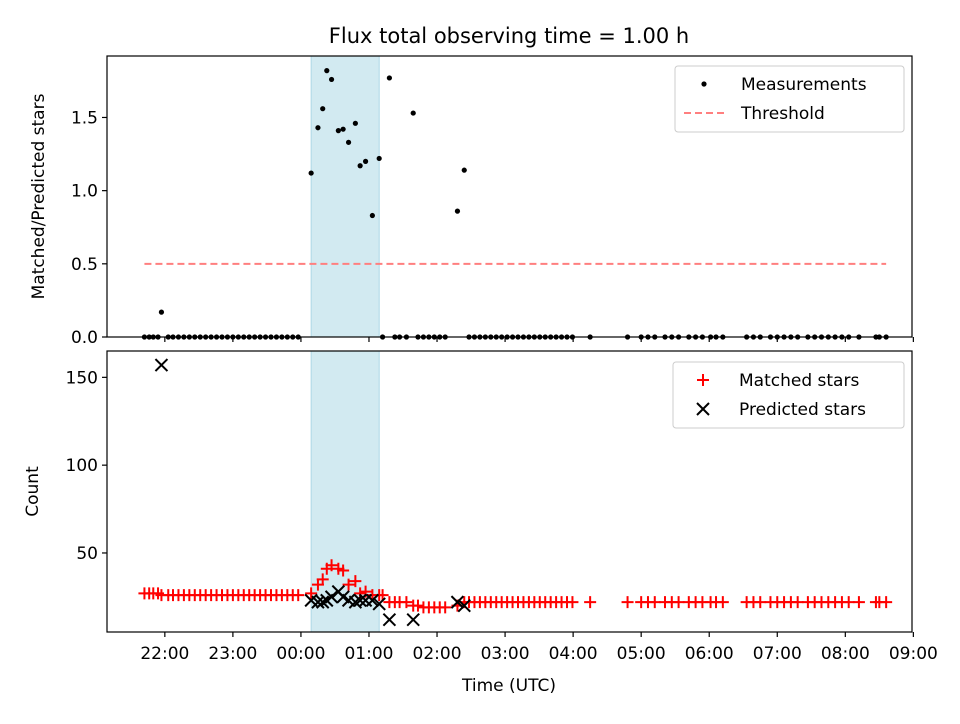 Image resolution: width=960 pixels, height=724 pixels. Describe the element at coordinates (39, 196) in the screenshot. I see `top-y-axis-label: Matched/Predicted stars` at that location.